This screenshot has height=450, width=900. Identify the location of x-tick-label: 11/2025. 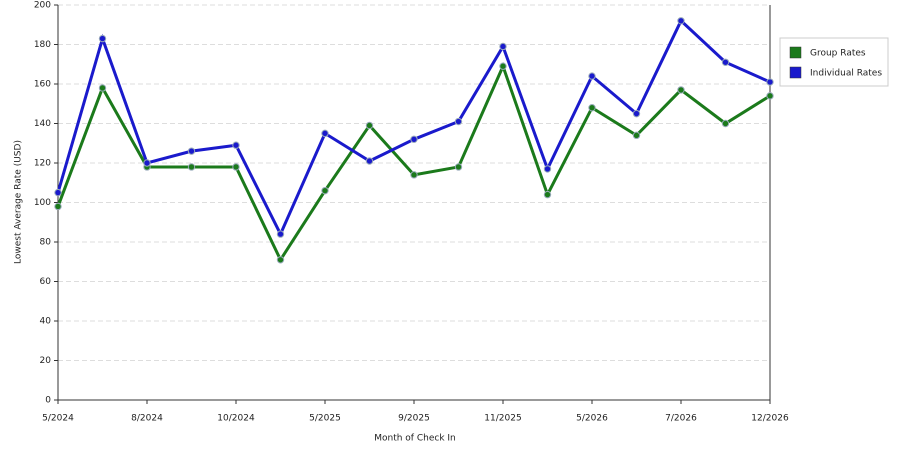
(502, 419).